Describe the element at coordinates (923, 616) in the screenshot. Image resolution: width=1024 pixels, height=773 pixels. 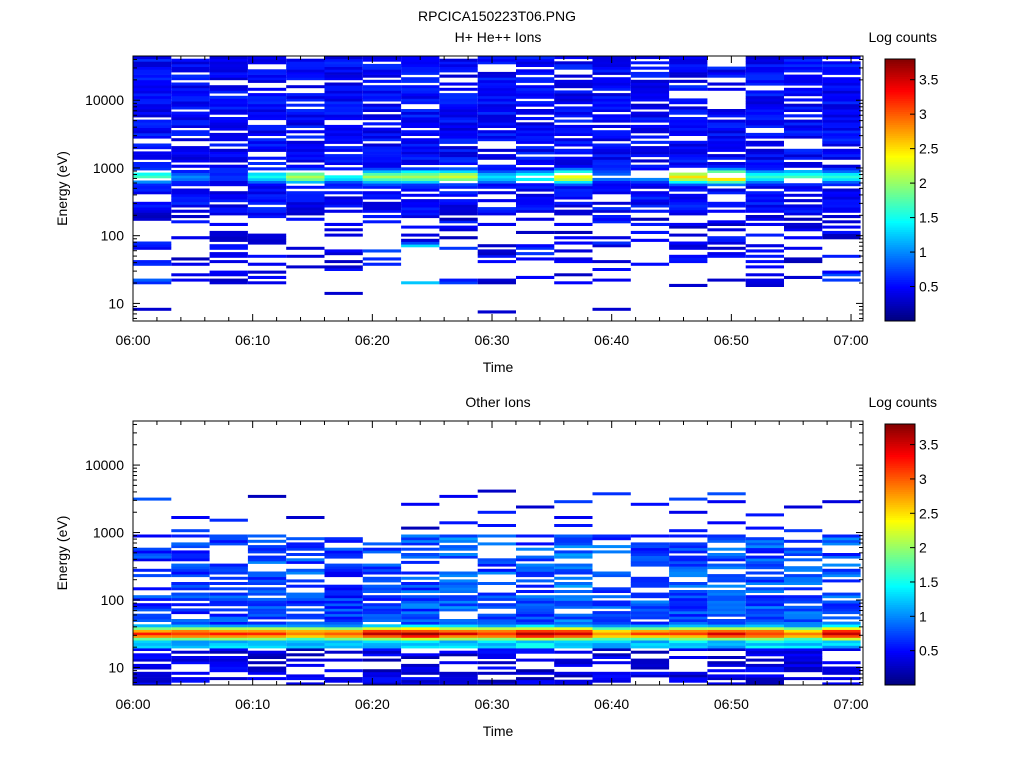
I see `colorbar-tick-label: 1` at that location.